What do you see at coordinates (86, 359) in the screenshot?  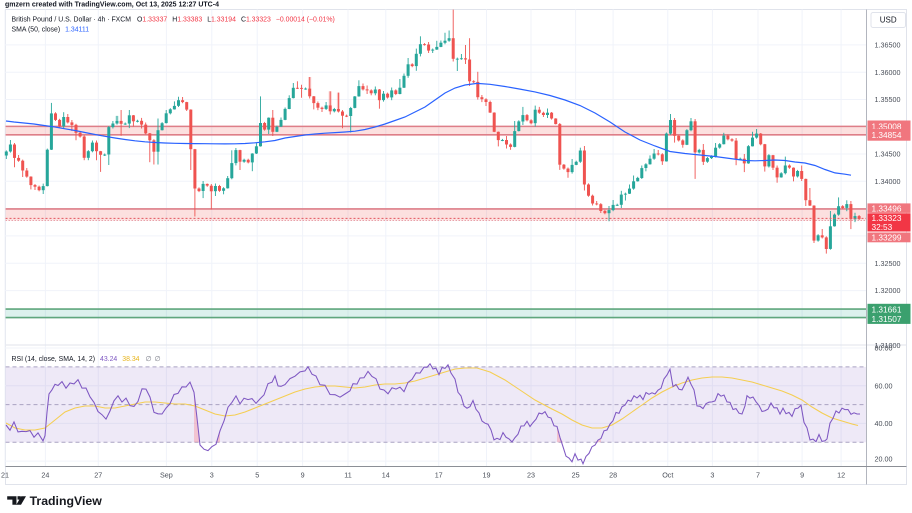 I see `svg-text:RSI (14, close, SMA, 14, 2)43.: RSI (14, close, SMA, 14, 2) 43.24 38.34 ∅ ∅` at bounding box center [86, 359].